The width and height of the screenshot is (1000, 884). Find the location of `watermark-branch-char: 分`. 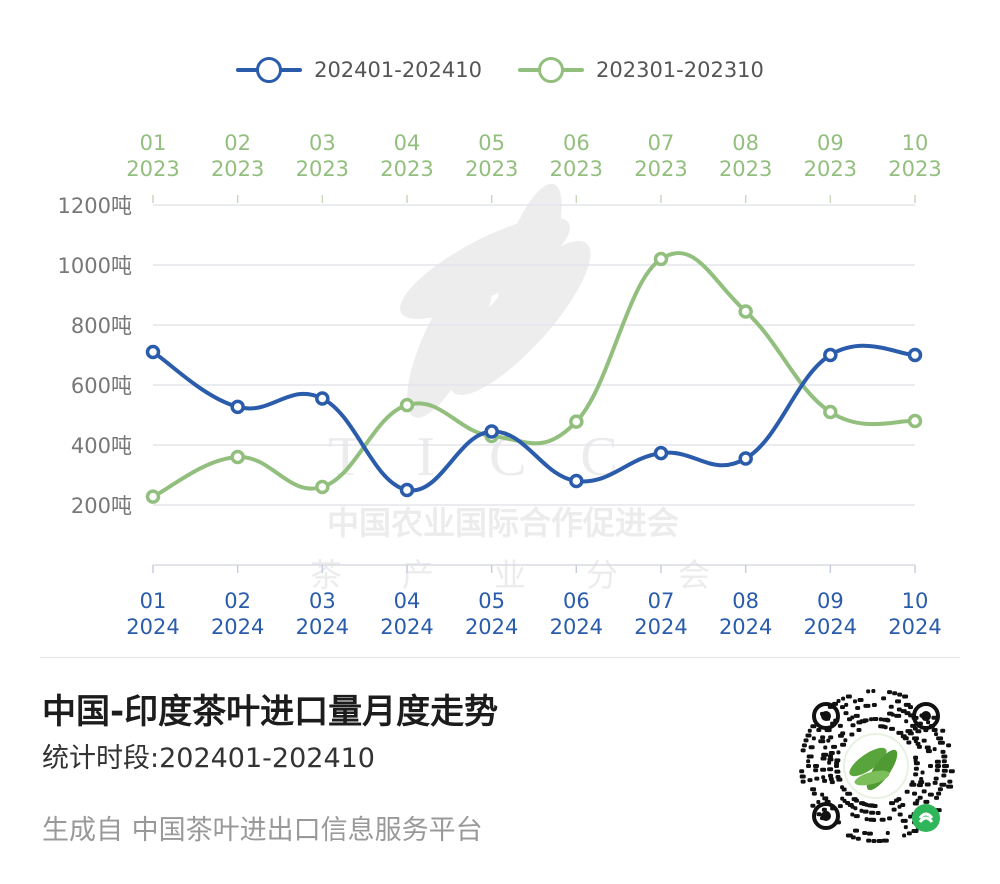

watermark-branch-char: 分 is located at coordinates (602, 575).